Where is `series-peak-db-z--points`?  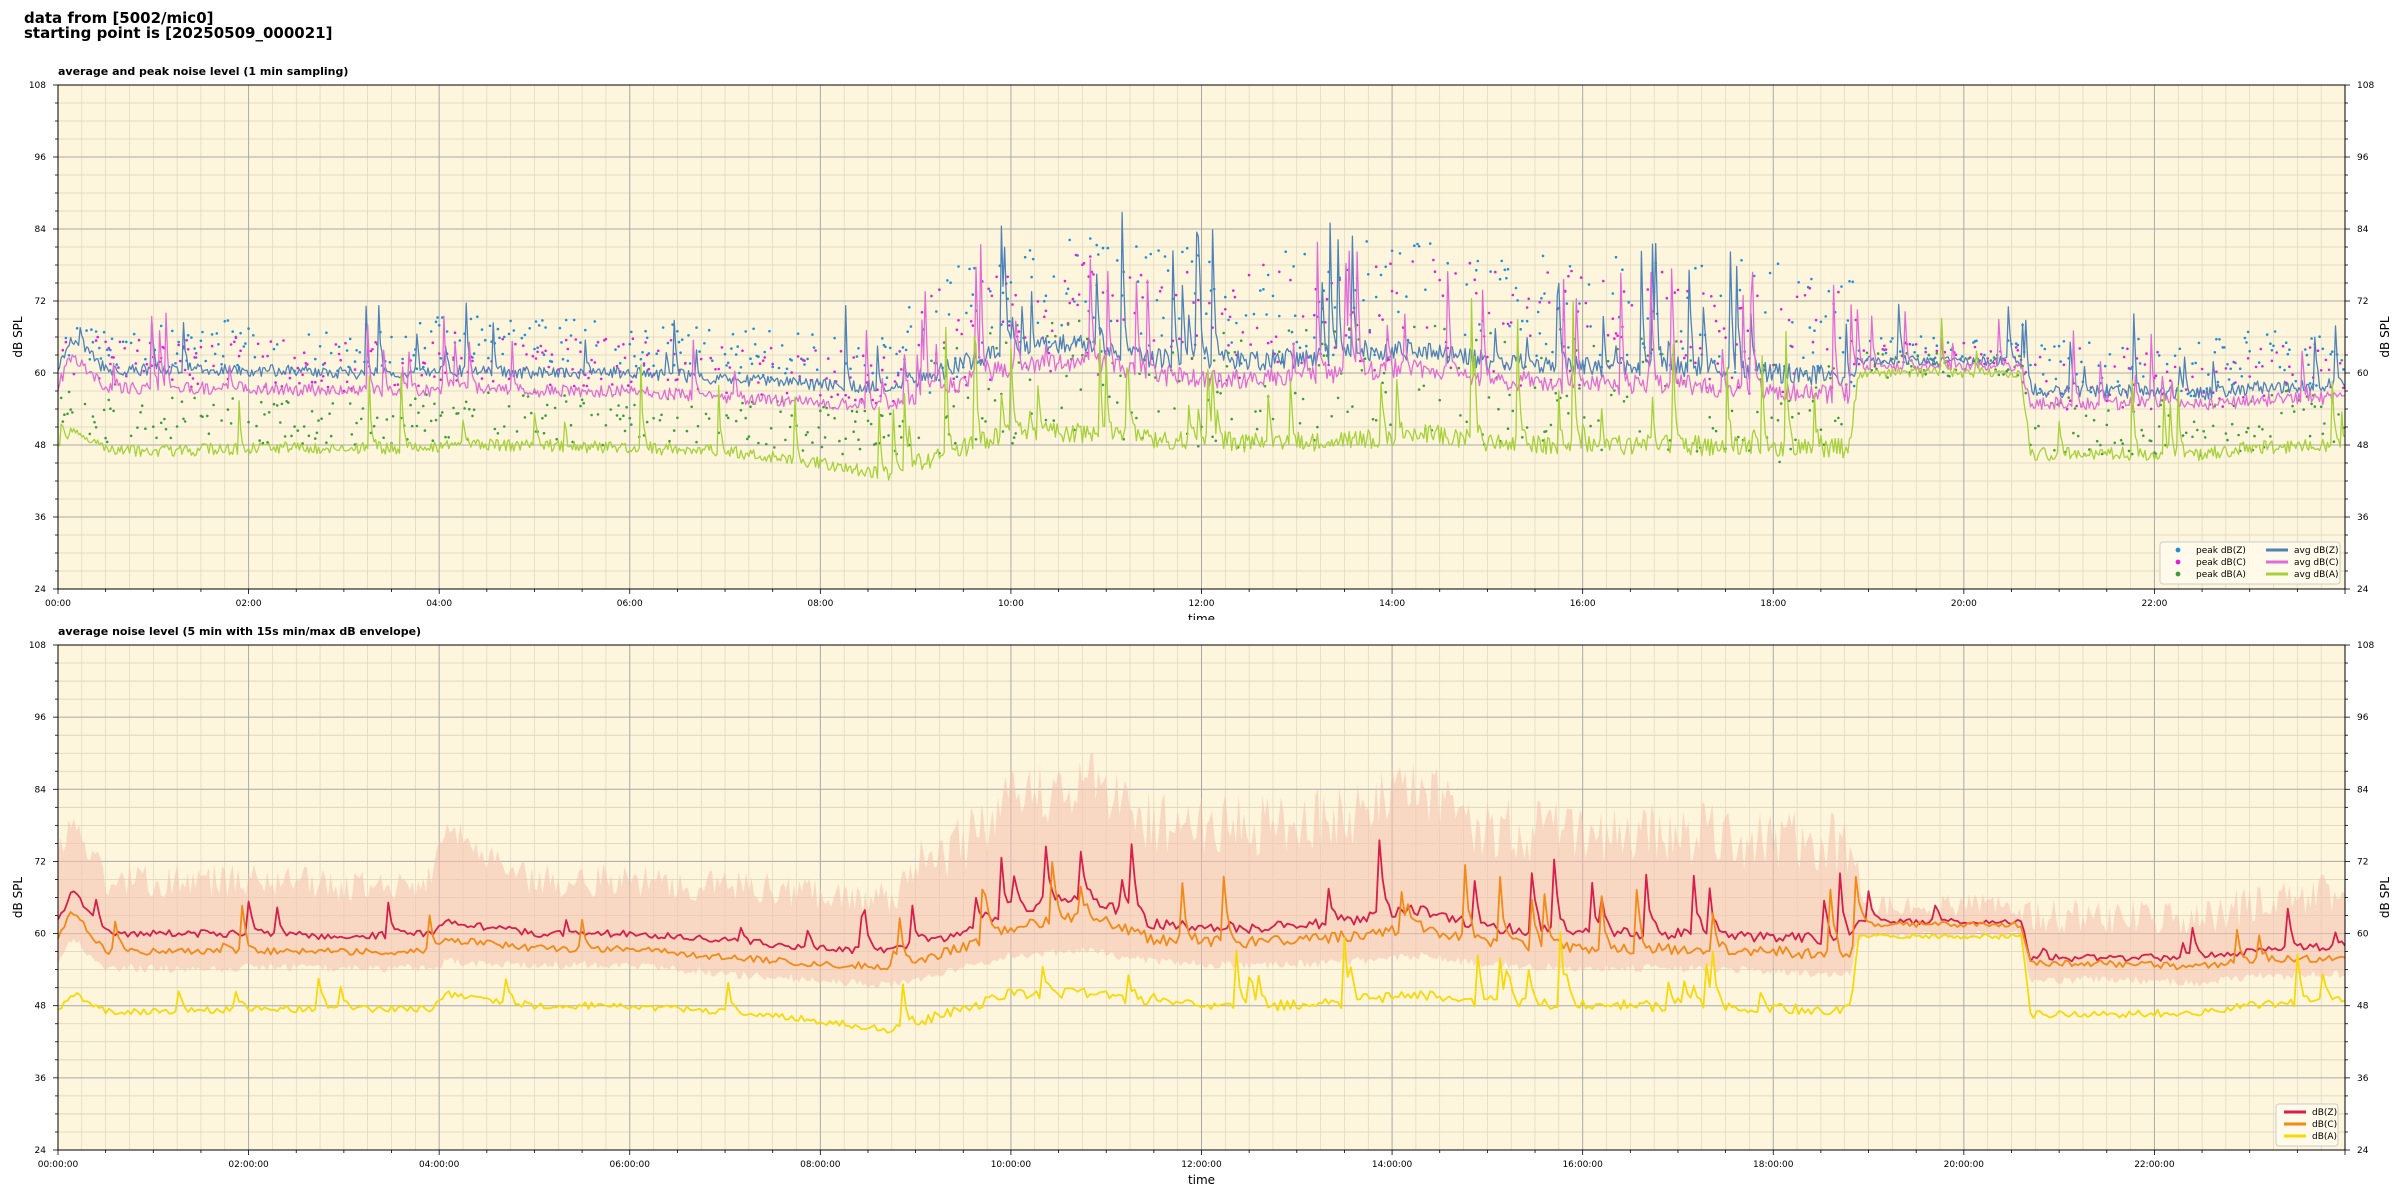
series-peak-db-z--points is located at coordinates (1204, 317).